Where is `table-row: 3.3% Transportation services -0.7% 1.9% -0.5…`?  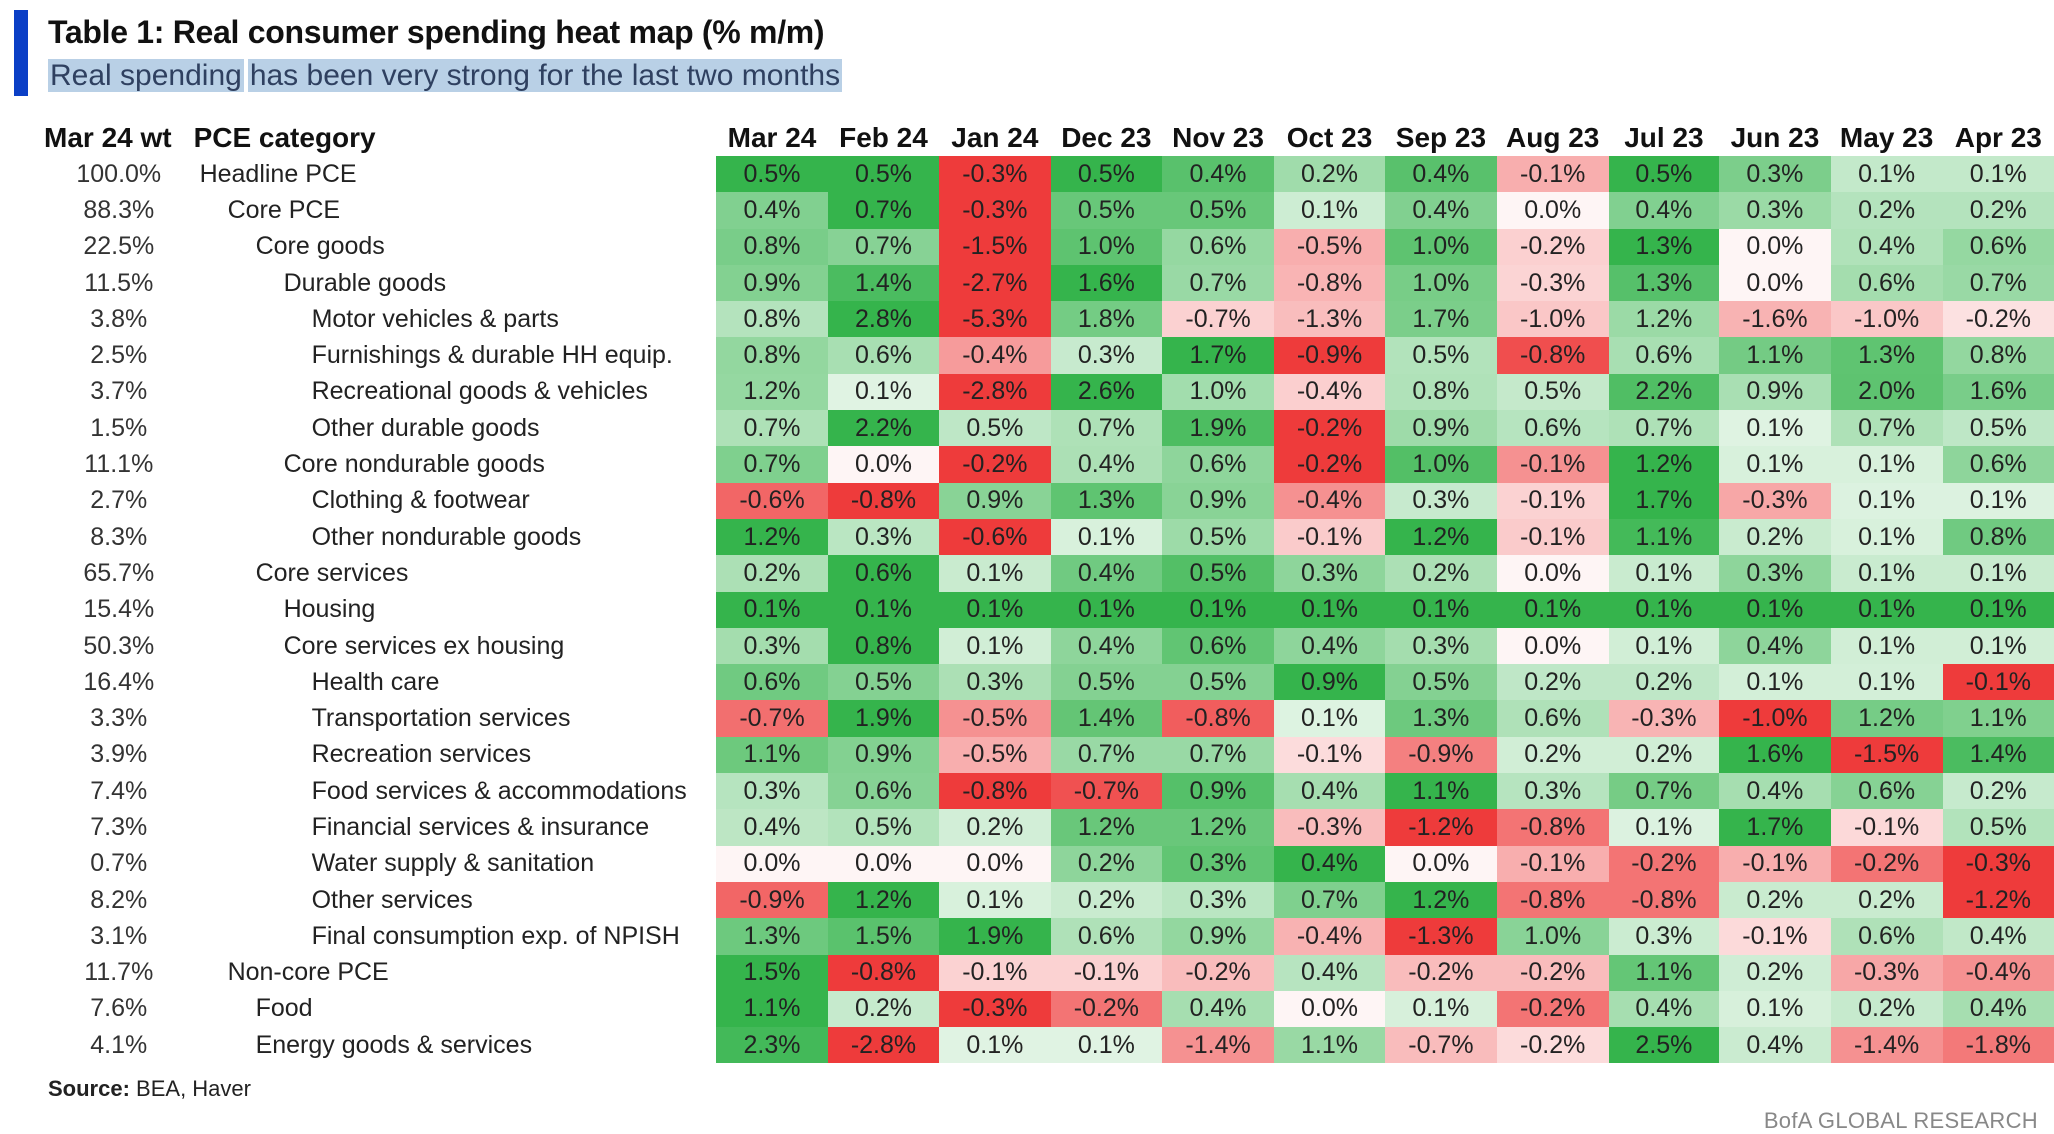 table-row: 3.3% Transportation services -0.7% 1.9% -0.5… is located at coordinates (1049, 718).